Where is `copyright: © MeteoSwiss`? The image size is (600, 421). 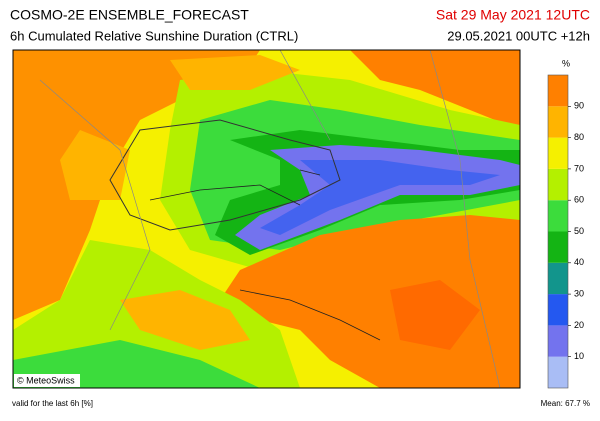
copyright: © MeteoSwiss is located at coordinates (46, 380).